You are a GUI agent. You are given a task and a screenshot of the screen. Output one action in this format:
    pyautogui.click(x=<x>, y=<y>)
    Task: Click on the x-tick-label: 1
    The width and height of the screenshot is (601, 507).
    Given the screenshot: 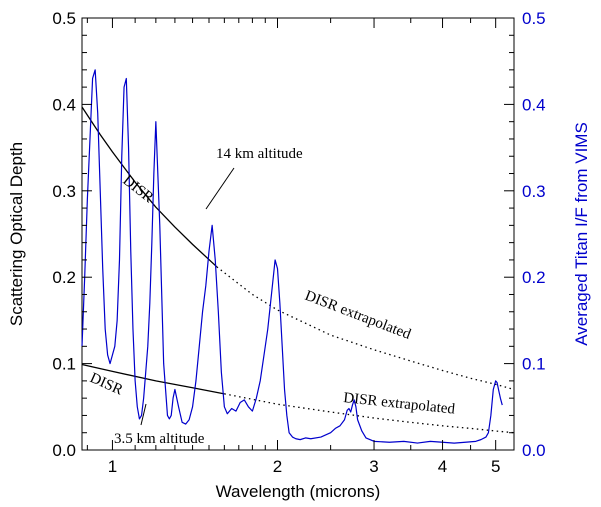 What is the action you would take?
    pyautogui.click(x=112, y=466)
    